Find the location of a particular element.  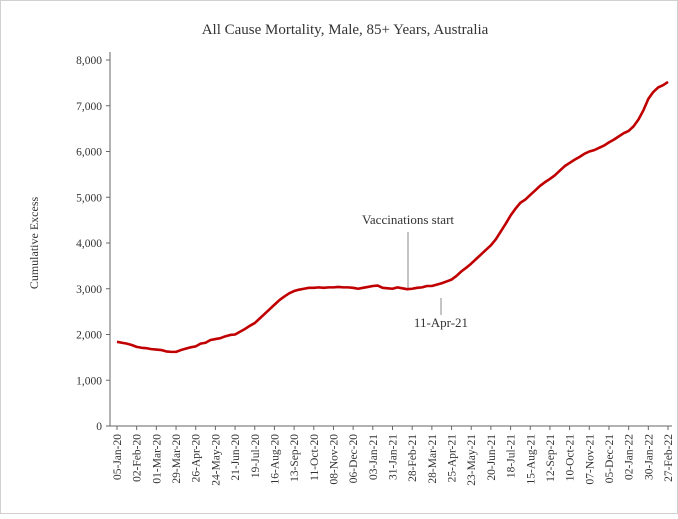

y-tick-label: 7,000 is located at coordinates (89, 107).